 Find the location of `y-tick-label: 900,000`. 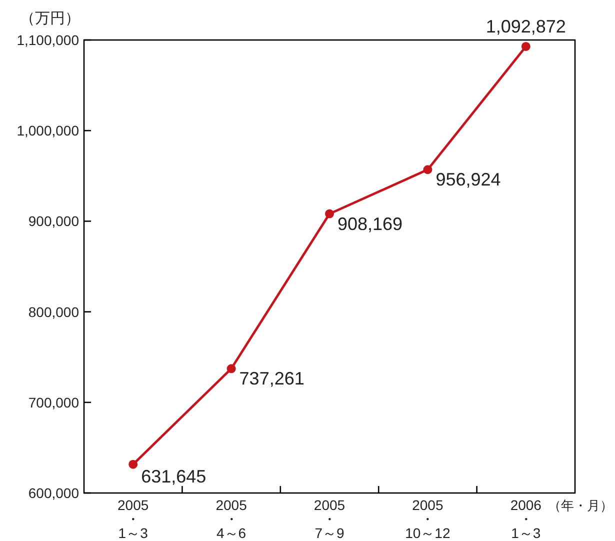

y-tick-label: 900,000 is located at coordinates (54, 221).